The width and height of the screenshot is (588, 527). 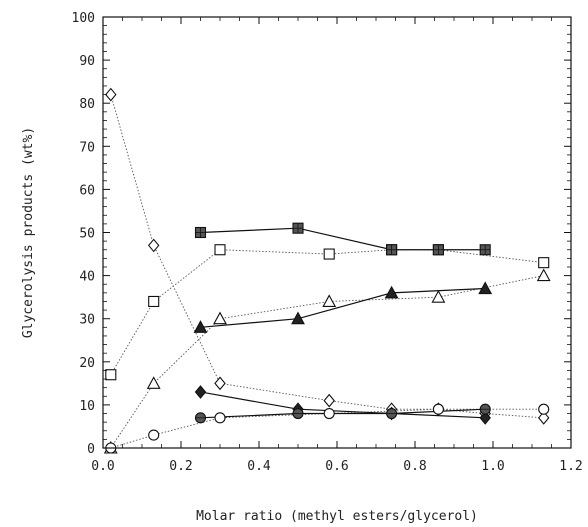 I want to click on y-tick-label: 40, so click(x=87, y=277).